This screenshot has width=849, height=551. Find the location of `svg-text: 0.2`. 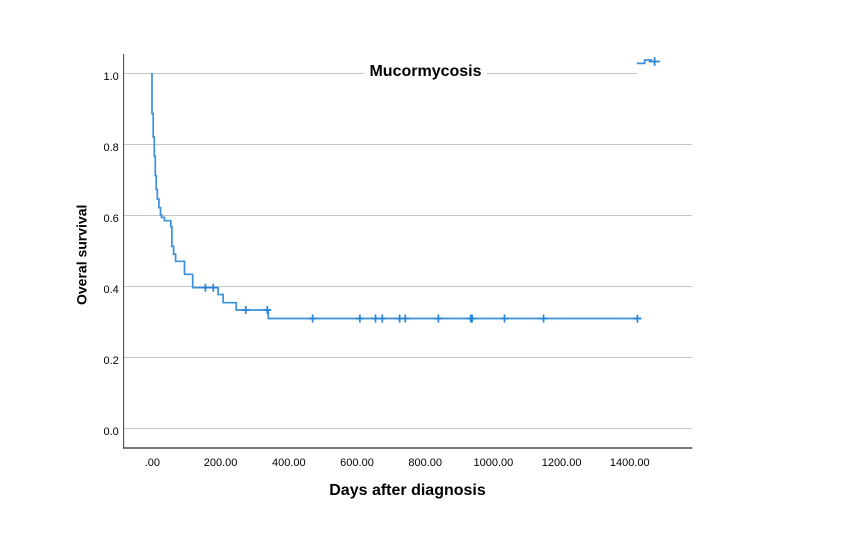

svg-text: 0.2 is located at coordinates (111, 361).